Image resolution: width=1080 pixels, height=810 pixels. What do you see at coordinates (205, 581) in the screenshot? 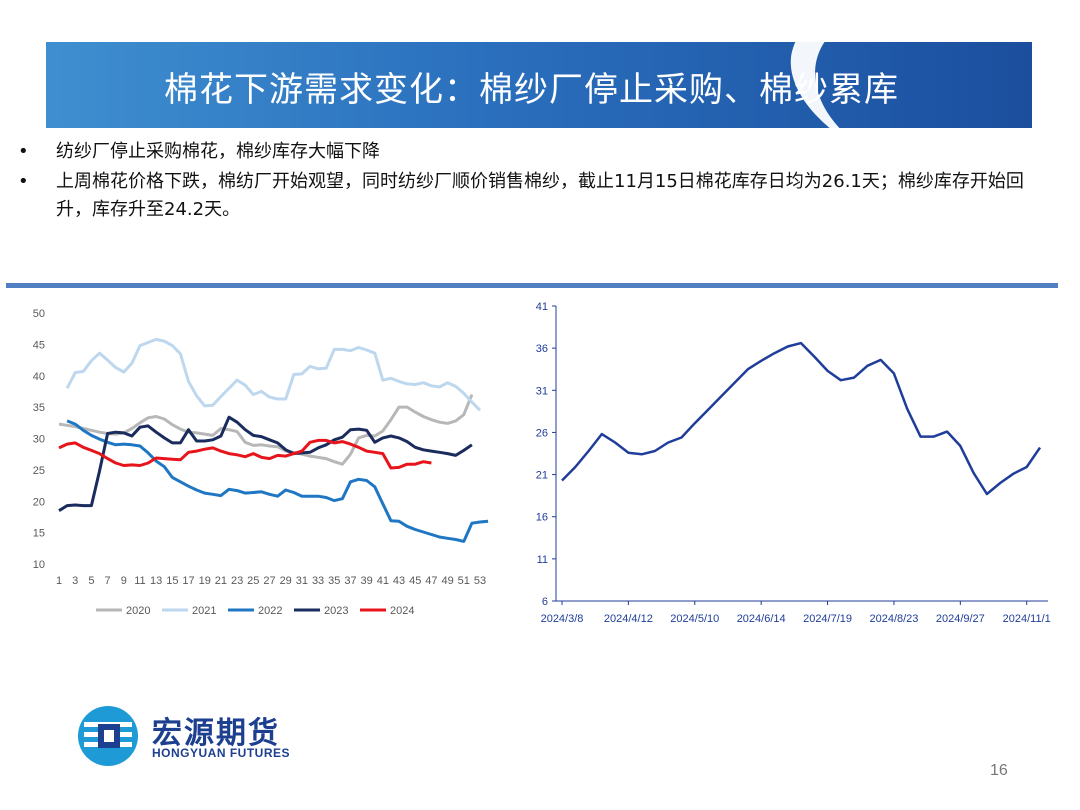
I see `x-tick-label: 19` at bounding box center [205, 581].